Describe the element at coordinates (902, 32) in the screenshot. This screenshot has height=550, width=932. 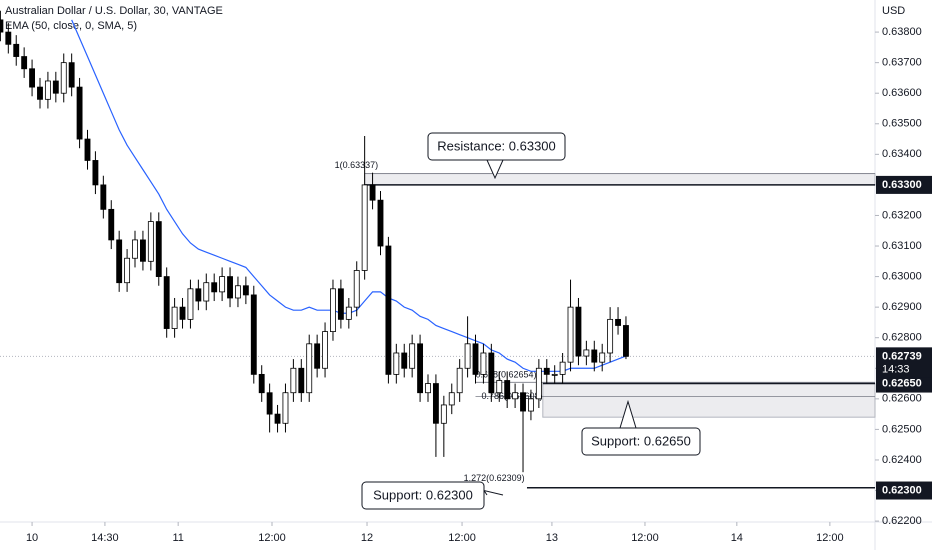
I see `y-tick-label: 0.63800` at that location.